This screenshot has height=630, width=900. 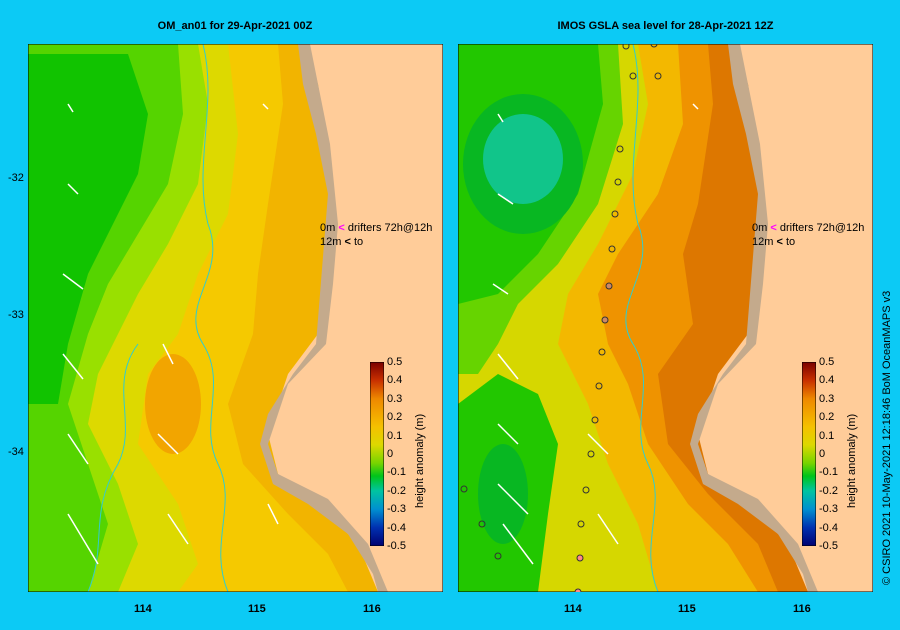 What do you see at coordinates (88, 229) in the screenshot?
I see `contour-neg0.2` at bounding box center [88, 229].